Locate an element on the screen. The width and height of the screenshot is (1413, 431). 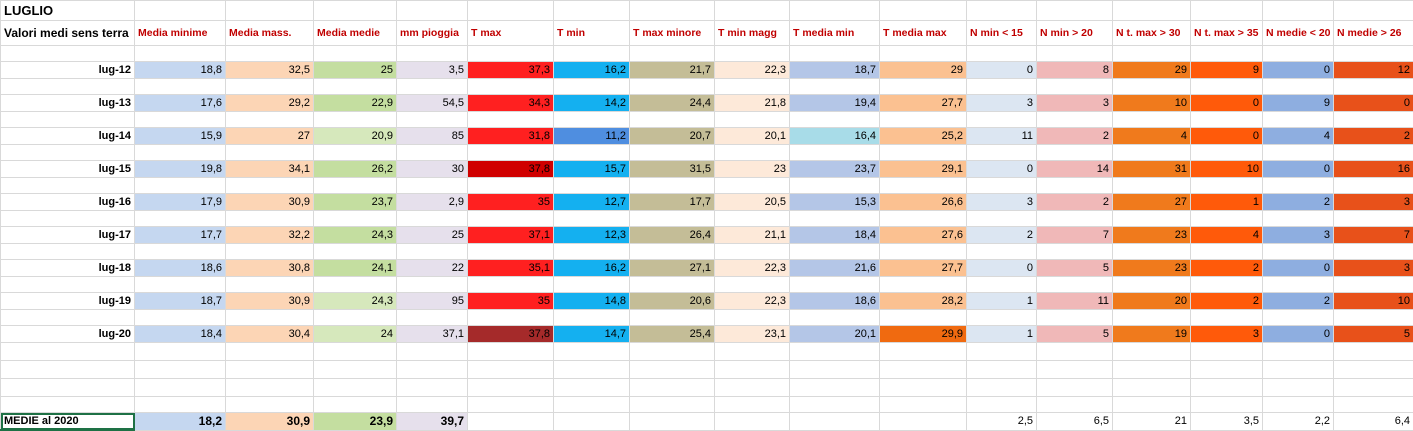
row-label-cell: lug-20 is located at coordinates (68, 334).